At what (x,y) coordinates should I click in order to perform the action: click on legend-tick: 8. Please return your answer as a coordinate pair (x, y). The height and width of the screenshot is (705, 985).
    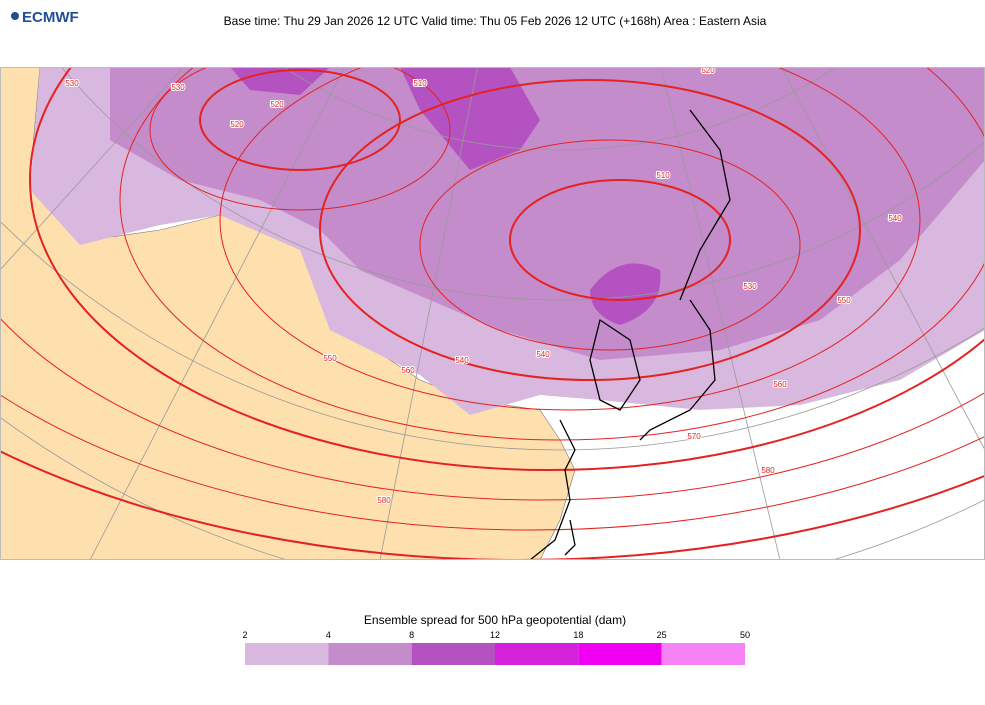
    Looking at the image, I should click on (411, 635).